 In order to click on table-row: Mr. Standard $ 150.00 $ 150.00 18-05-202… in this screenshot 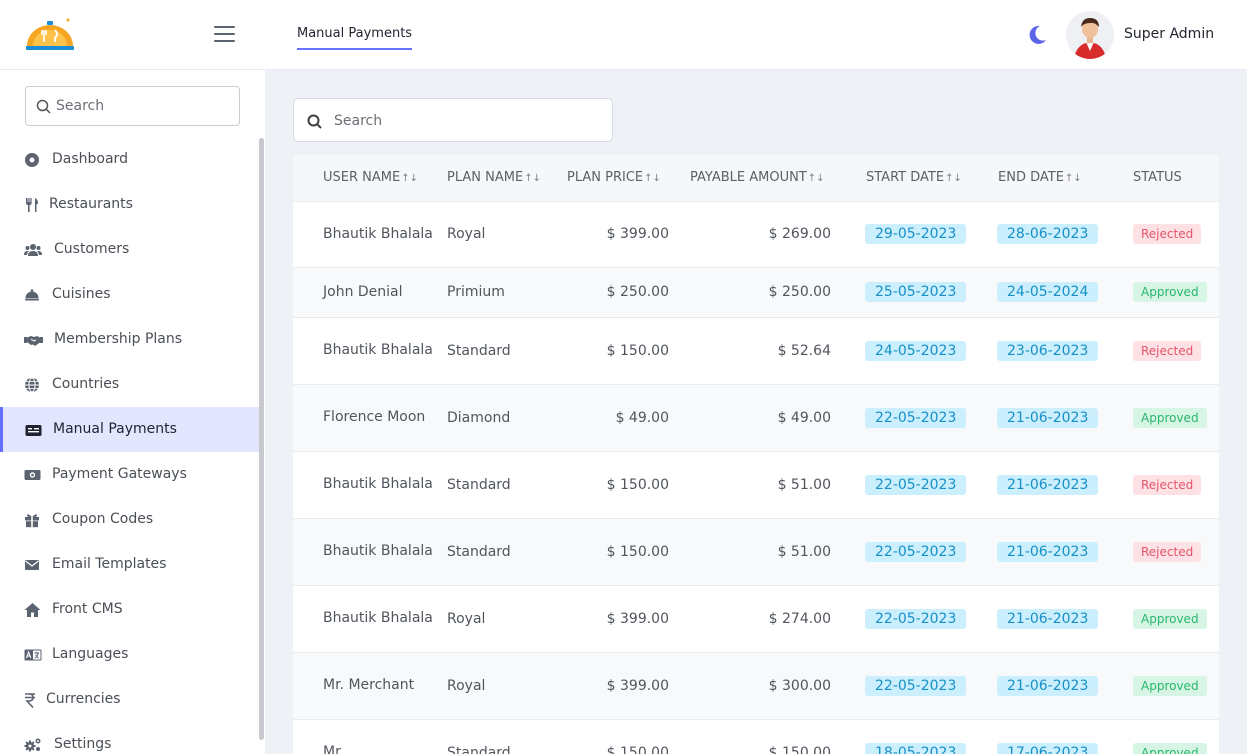, I will do `click(756, 736)`.